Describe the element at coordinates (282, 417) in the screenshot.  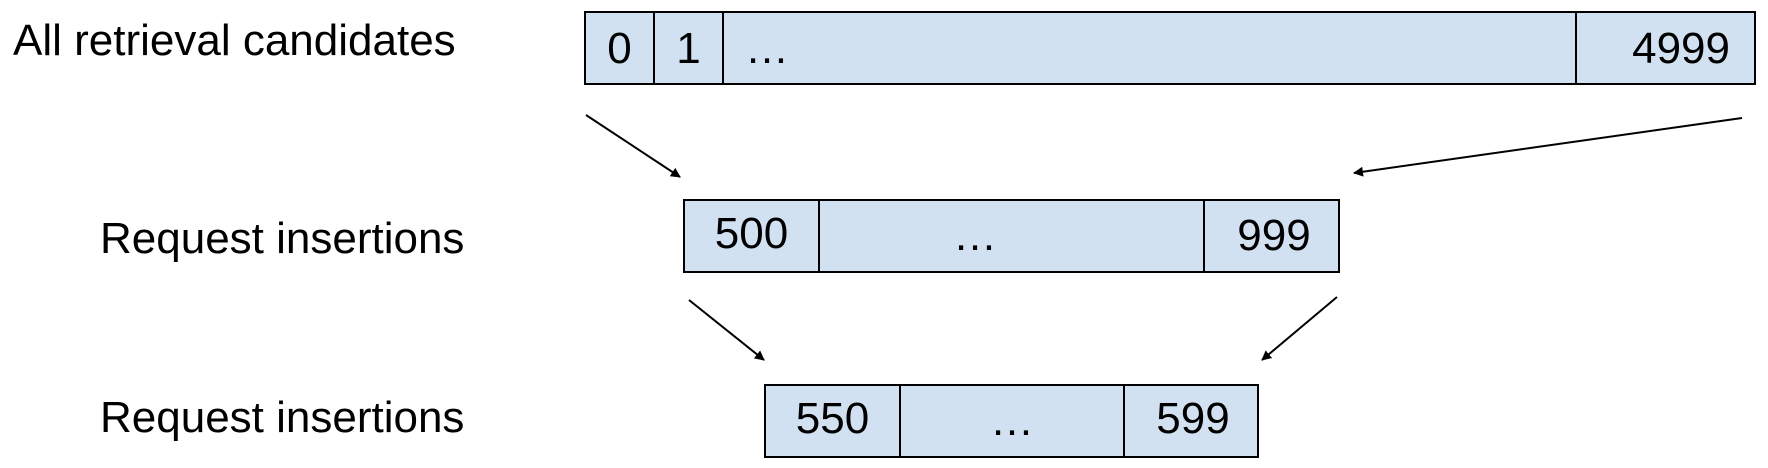
I see `row-label-request-insertions-2: Request insertions` at that location.